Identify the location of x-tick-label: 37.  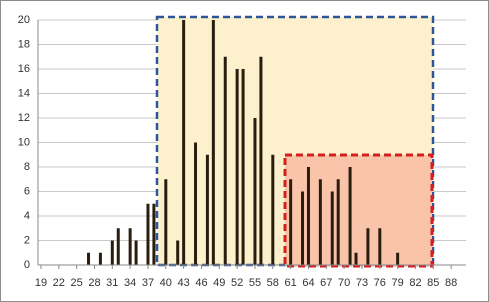
(148, 283).